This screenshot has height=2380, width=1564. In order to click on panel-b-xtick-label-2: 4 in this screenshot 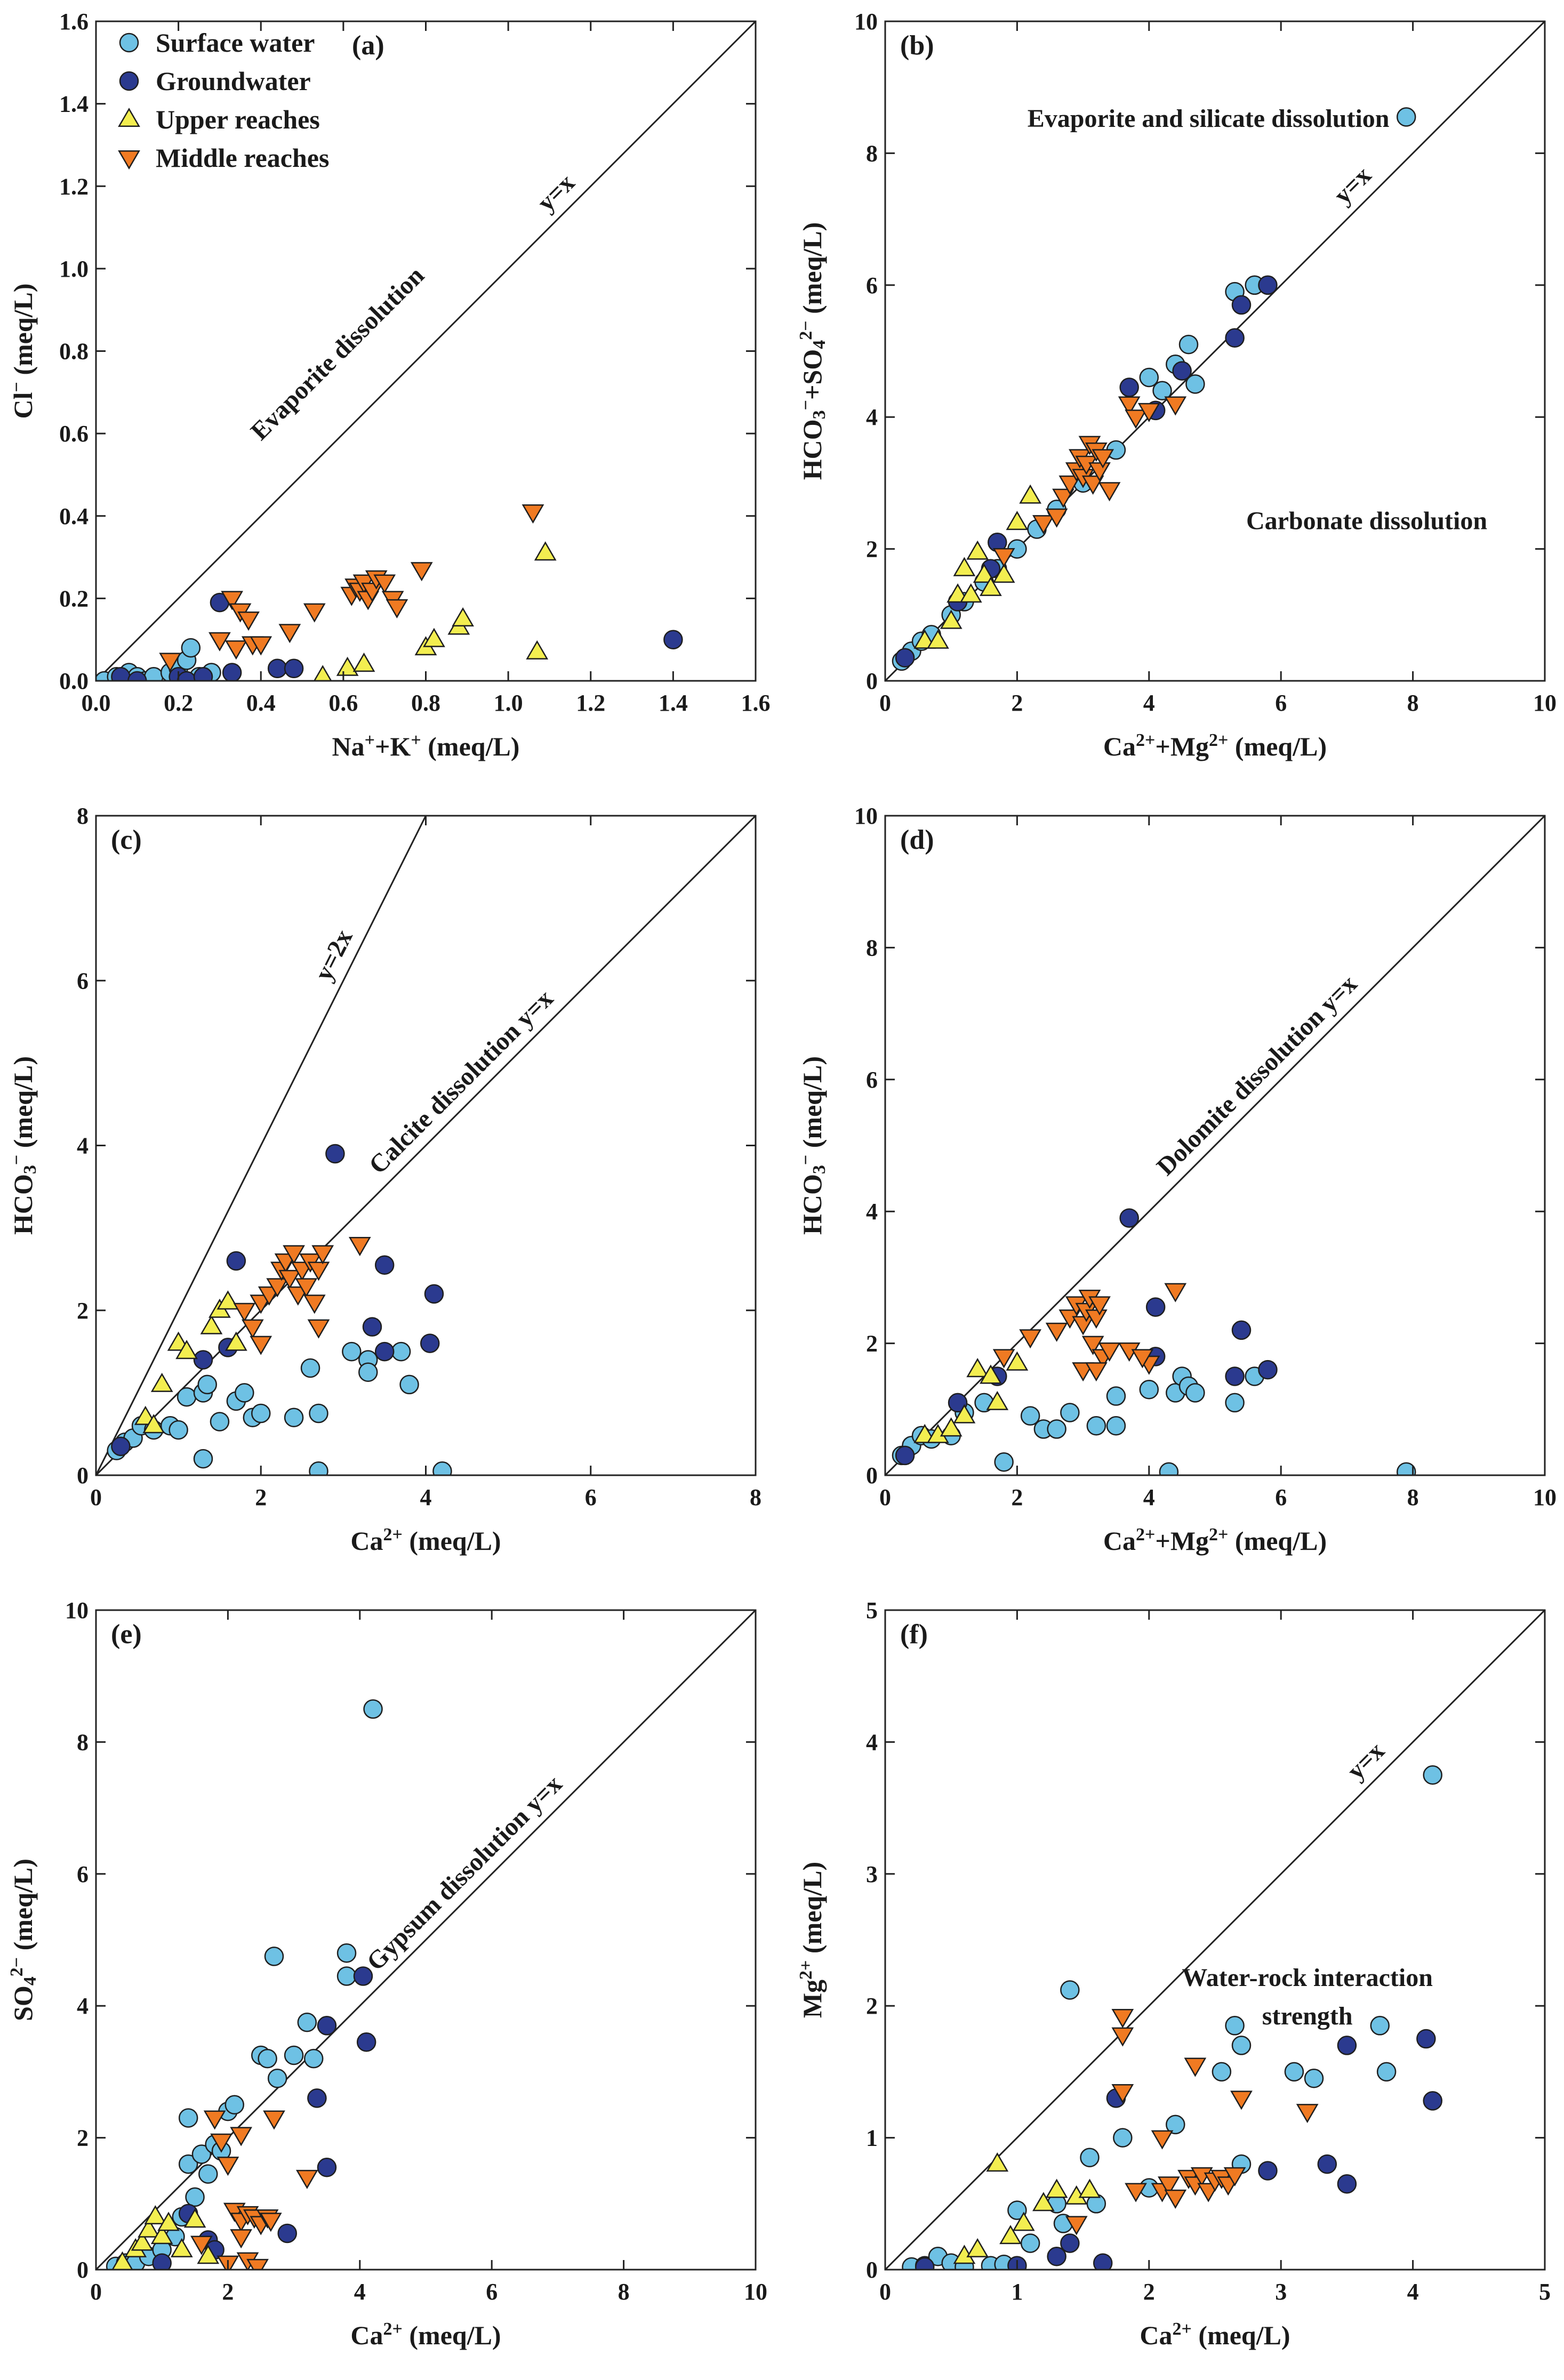, I will do `click(1149, 703)`.